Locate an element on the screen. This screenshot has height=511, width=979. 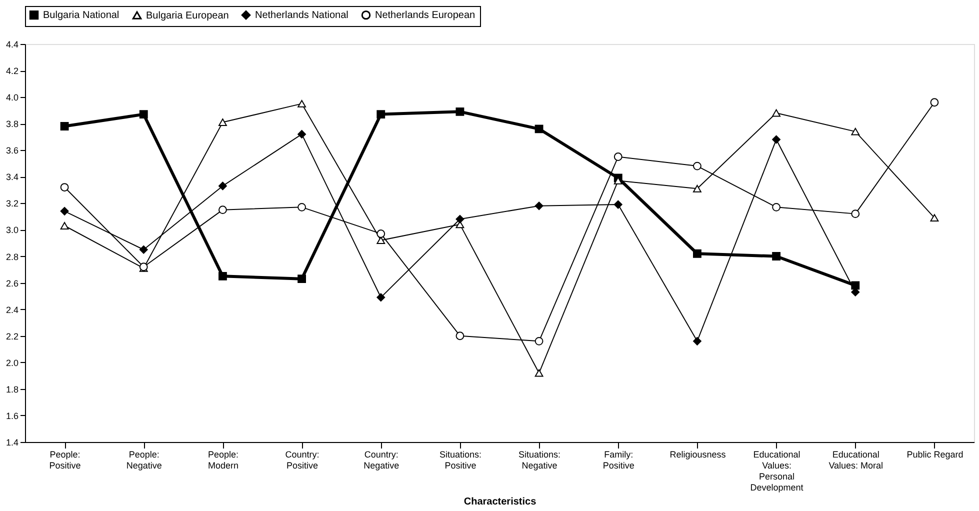
x-tick-label: Situations: Negative is located at coordinates (539, 460).